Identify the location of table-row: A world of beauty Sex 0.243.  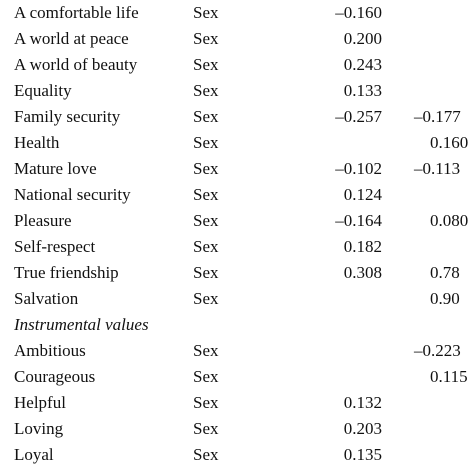
(237, 65).